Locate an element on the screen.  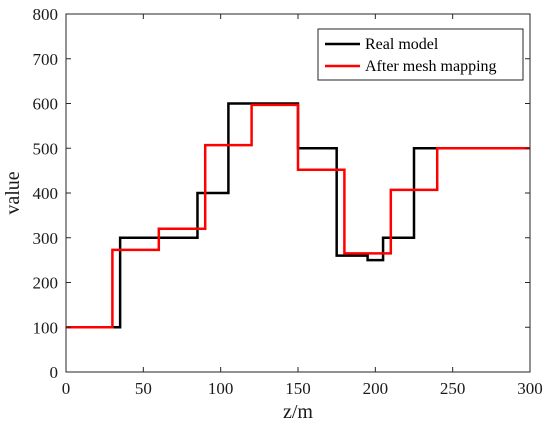
y-tick-label: 800 is located at coordinates (46, 14).